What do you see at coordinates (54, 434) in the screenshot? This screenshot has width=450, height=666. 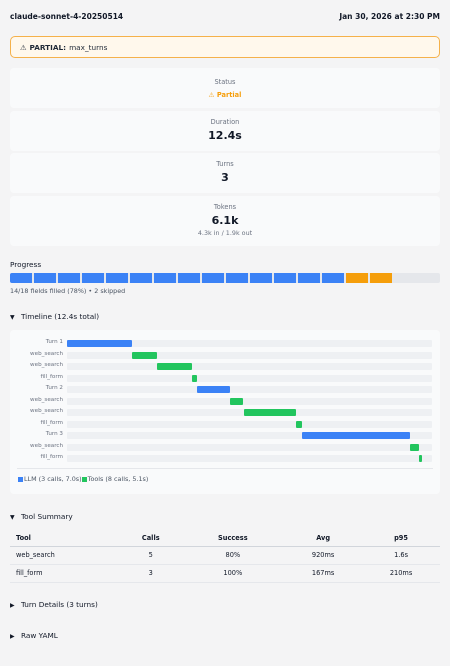 I see `timeline-row-label: Turn 3` at bounding box center [54, 434].